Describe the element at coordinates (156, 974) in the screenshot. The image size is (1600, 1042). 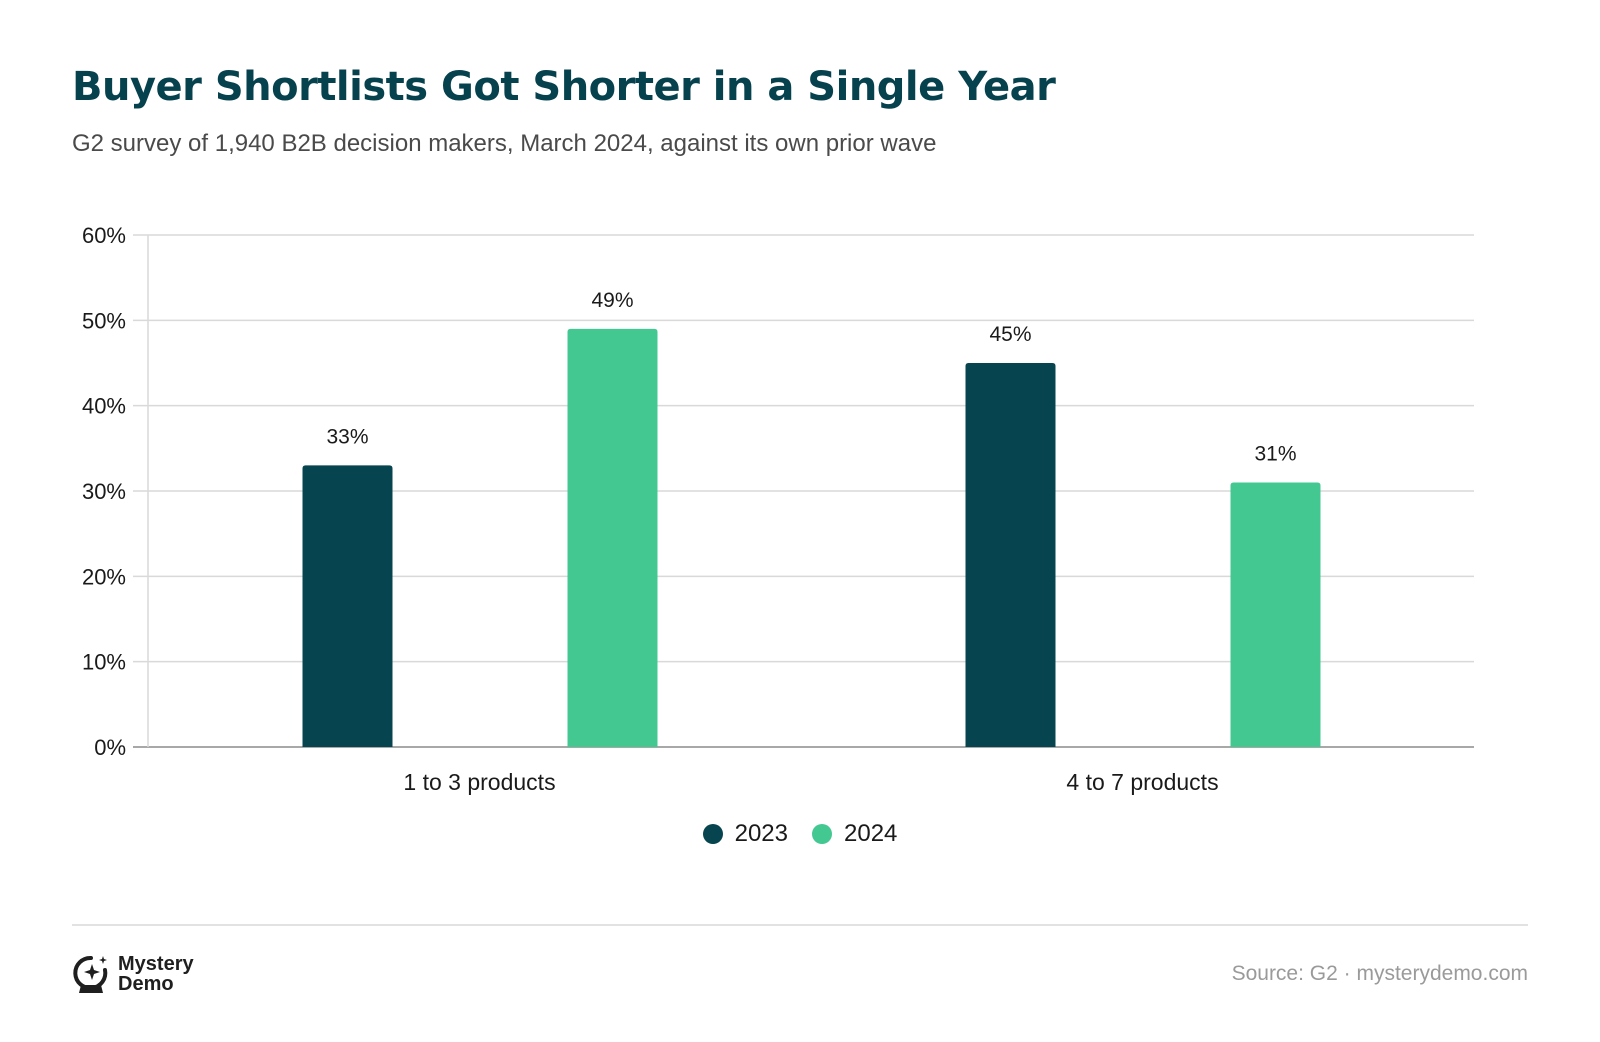
I see `brand-name: Mystery Demo` at that location.